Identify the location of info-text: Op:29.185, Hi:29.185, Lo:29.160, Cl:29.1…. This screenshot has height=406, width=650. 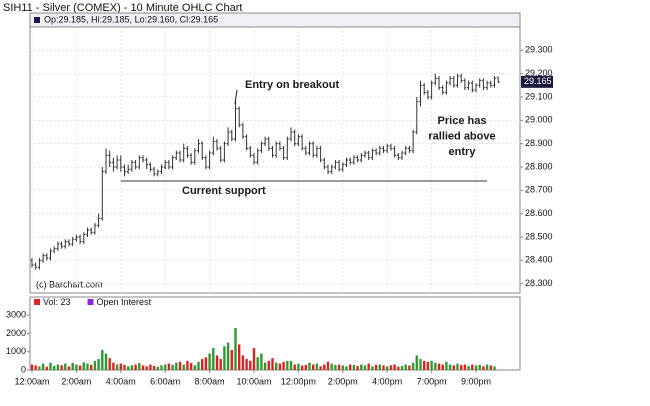
(131, 19).